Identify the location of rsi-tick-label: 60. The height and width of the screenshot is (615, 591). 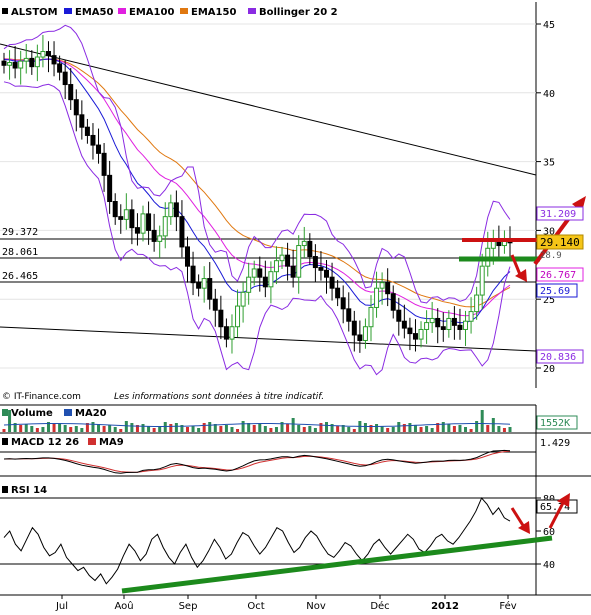
(549, 532).